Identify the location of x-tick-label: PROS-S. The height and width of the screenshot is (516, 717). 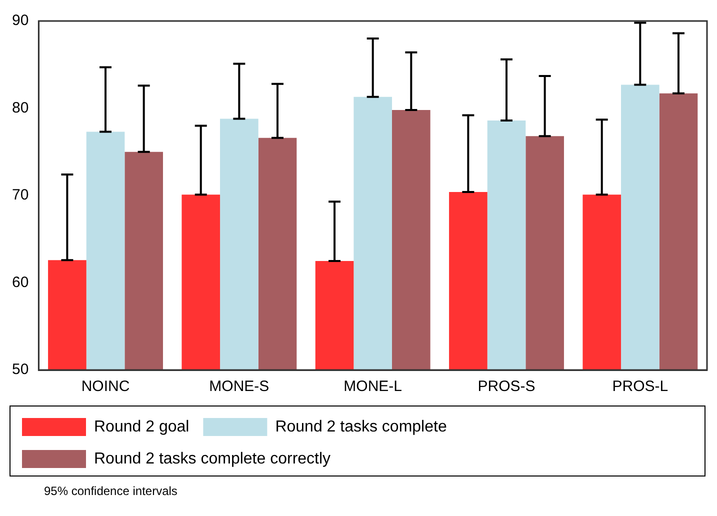
(507, 387).